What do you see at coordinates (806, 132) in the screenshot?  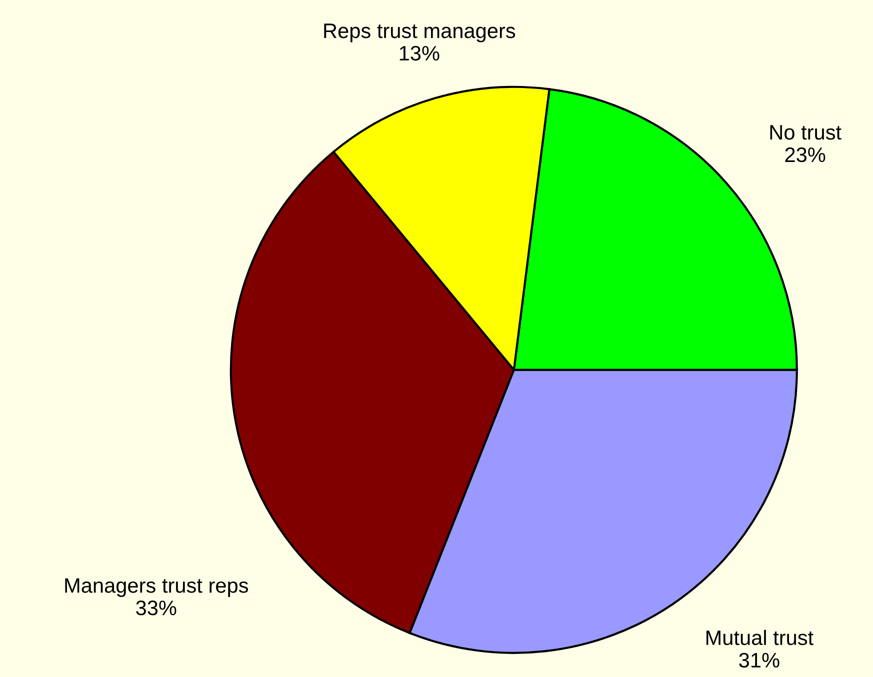 I see `slice-label: No trust` at bounding box center [806, 132].